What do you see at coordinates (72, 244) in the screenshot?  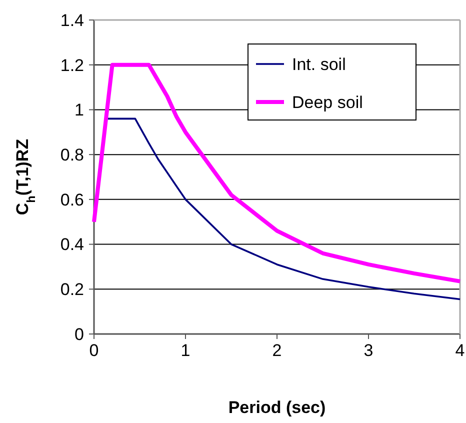 I see `y-tick-label: 0.4` at bounding box center [72, 244].